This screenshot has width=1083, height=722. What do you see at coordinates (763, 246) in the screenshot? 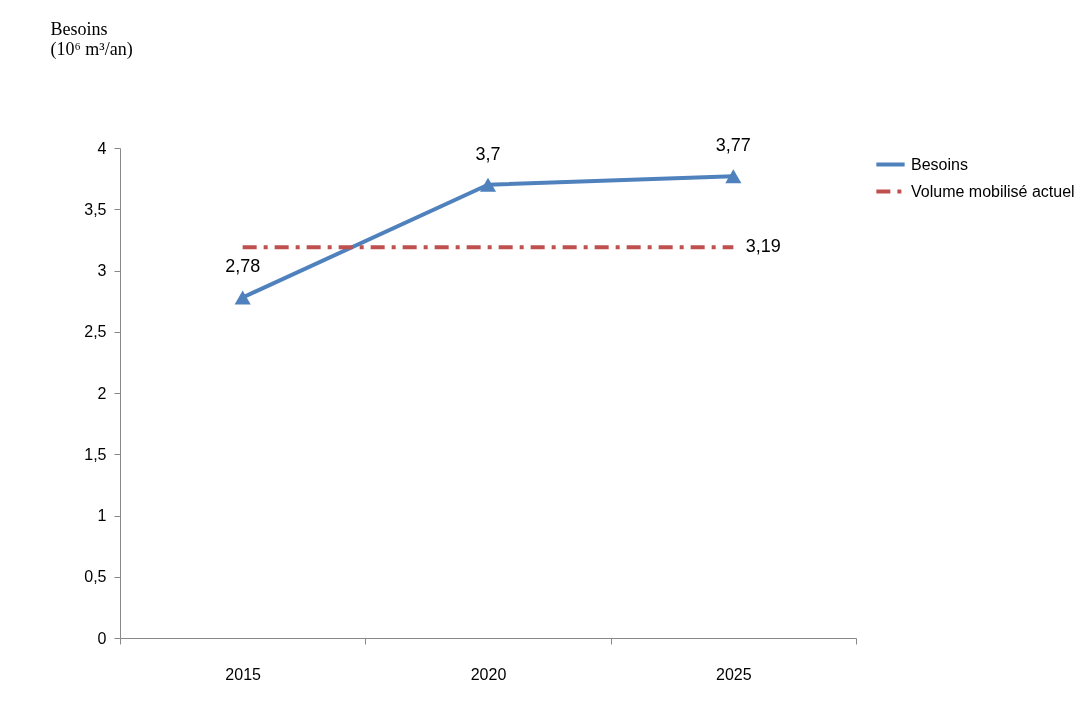
I see `data-label: 3,19` at bounding box center [763, 246].